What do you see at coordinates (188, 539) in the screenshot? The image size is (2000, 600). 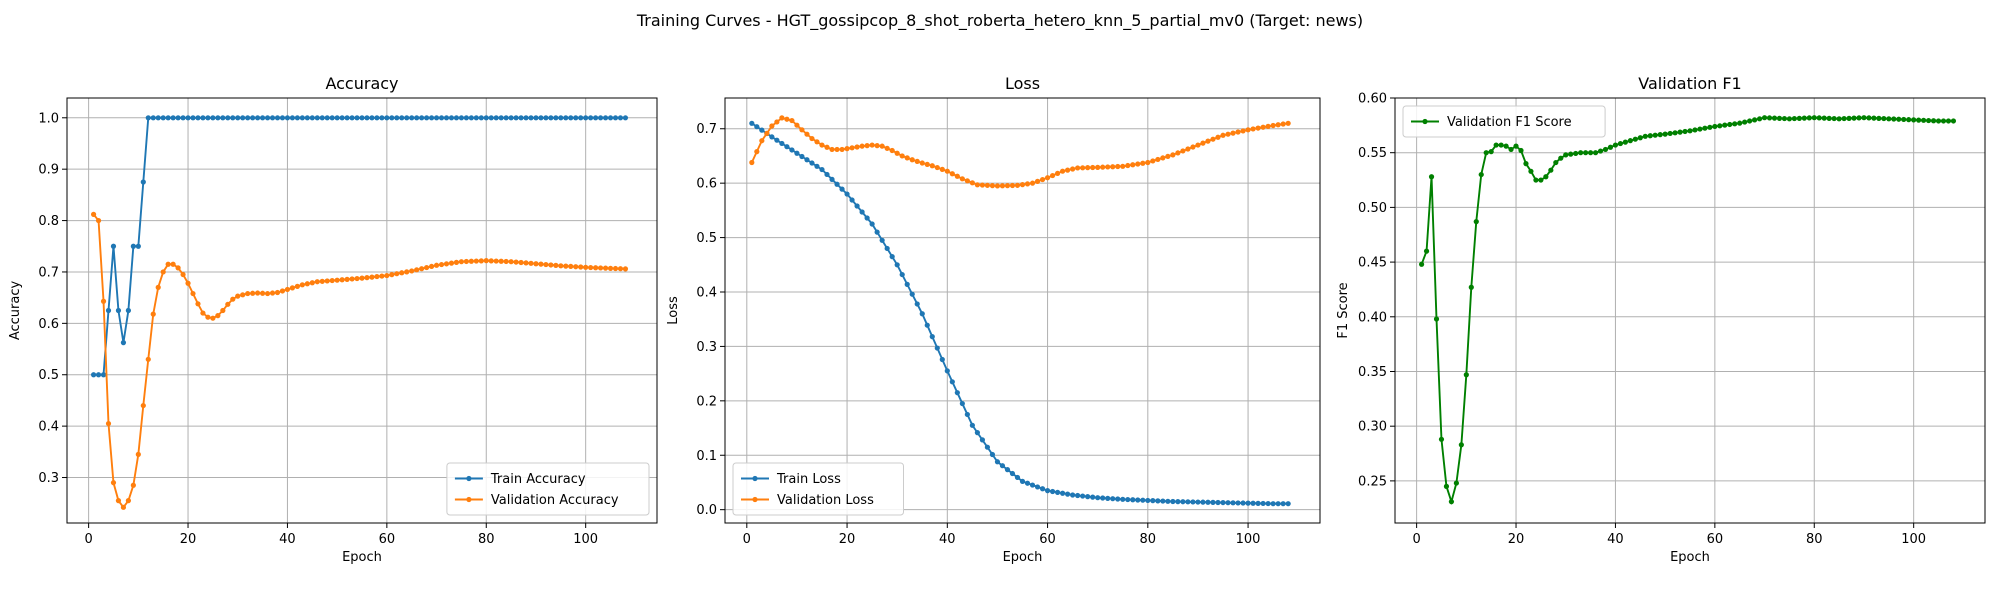 I see `x-tick-label: 20` at bounding box center [188, 539].